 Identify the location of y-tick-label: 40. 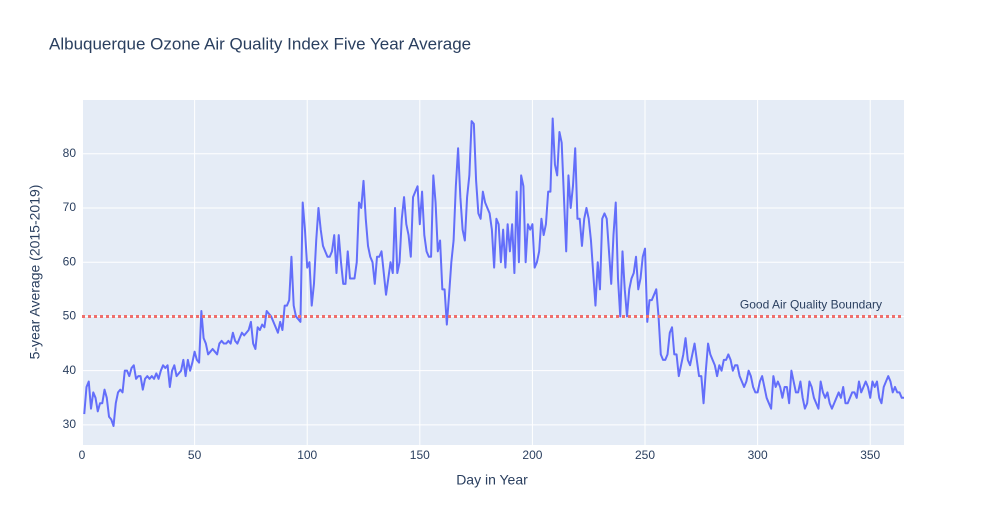
(70, 370).